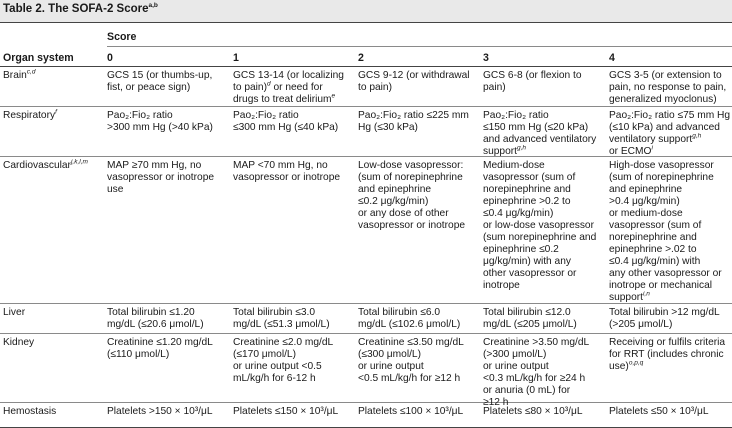 The height and width of the screenshot is (428, 732). Describe the element at coordinates (284, 98) in the screenshot. I see `cell-line: drugs to treat deliriume` at that location.